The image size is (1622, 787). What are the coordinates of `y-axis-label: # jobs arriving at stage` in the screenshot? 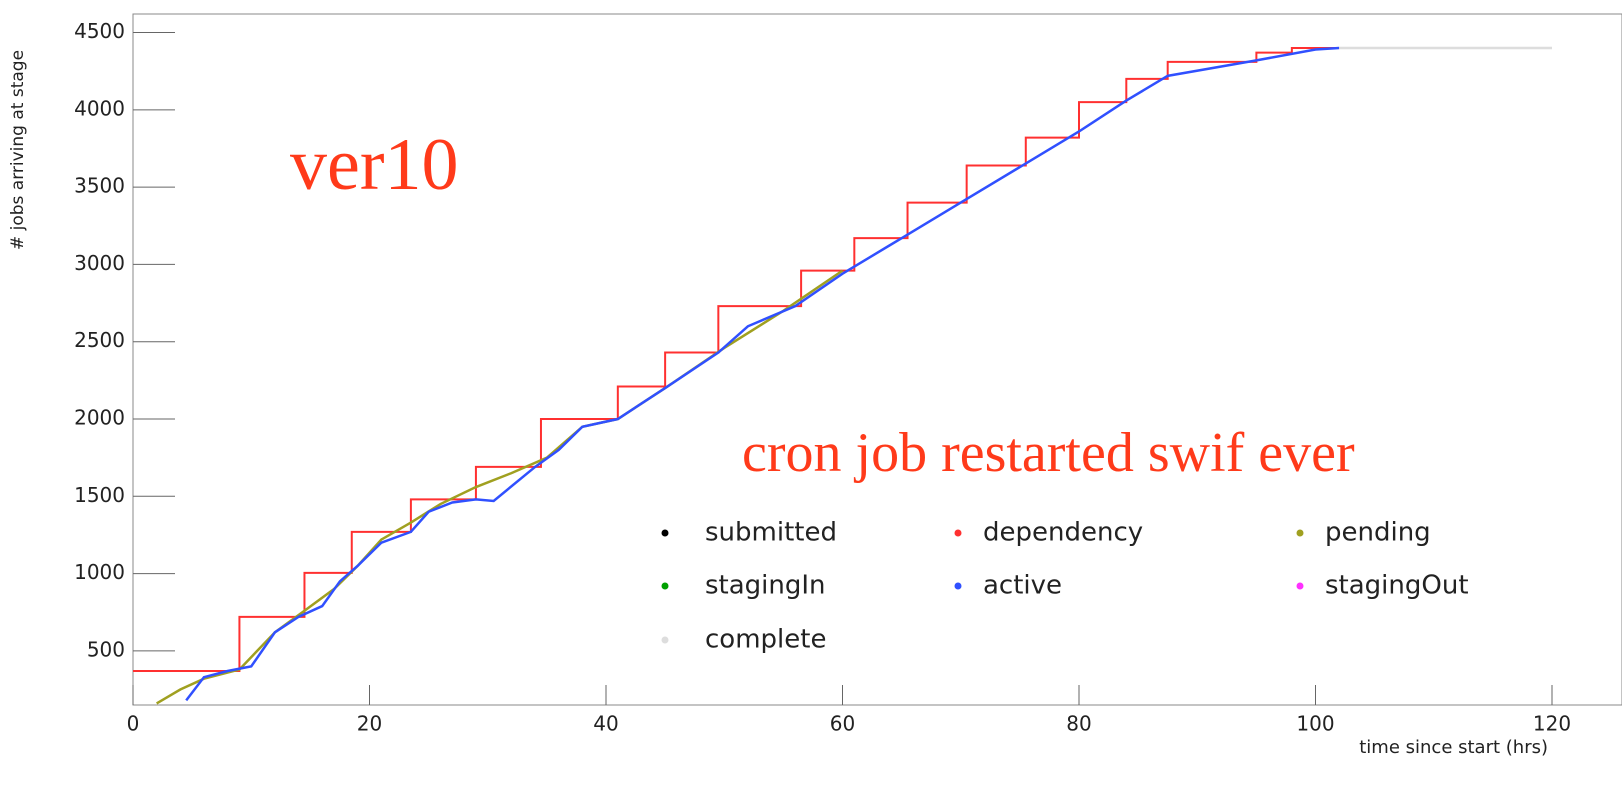 It's located at (18, 150).